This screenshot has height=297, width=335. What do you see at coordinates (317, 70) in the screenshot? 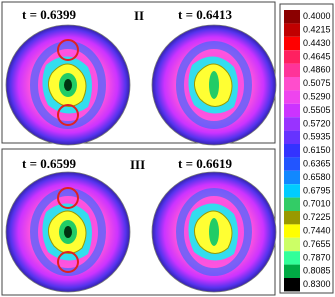
I see `colorbar-label: 0.4860` at bounding box center [317, 70].